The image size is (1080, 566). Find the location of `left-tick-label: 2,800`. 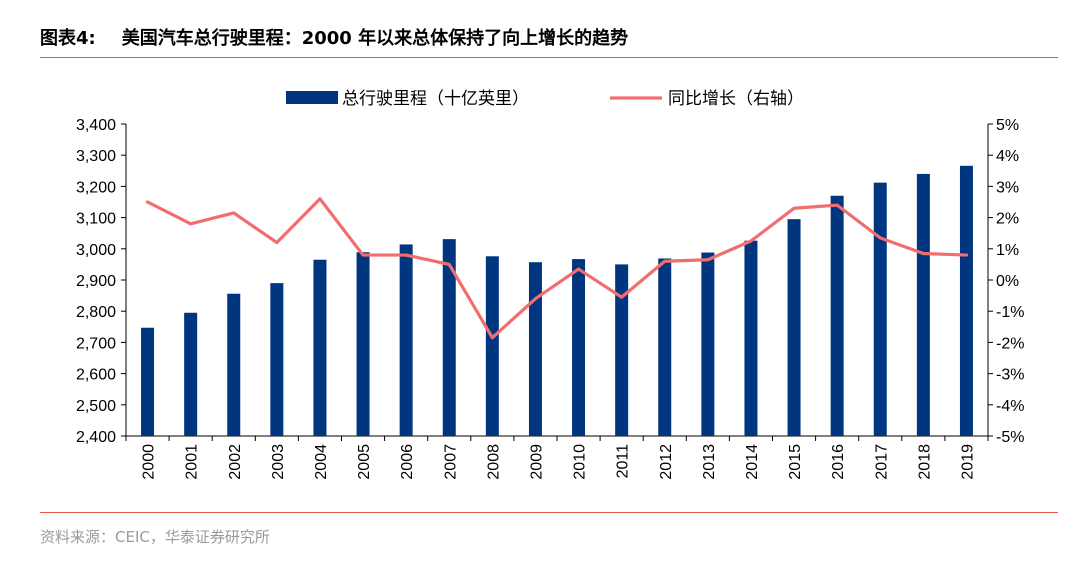

left-tick-label: 2,800 is located at coordinates (96, 312).